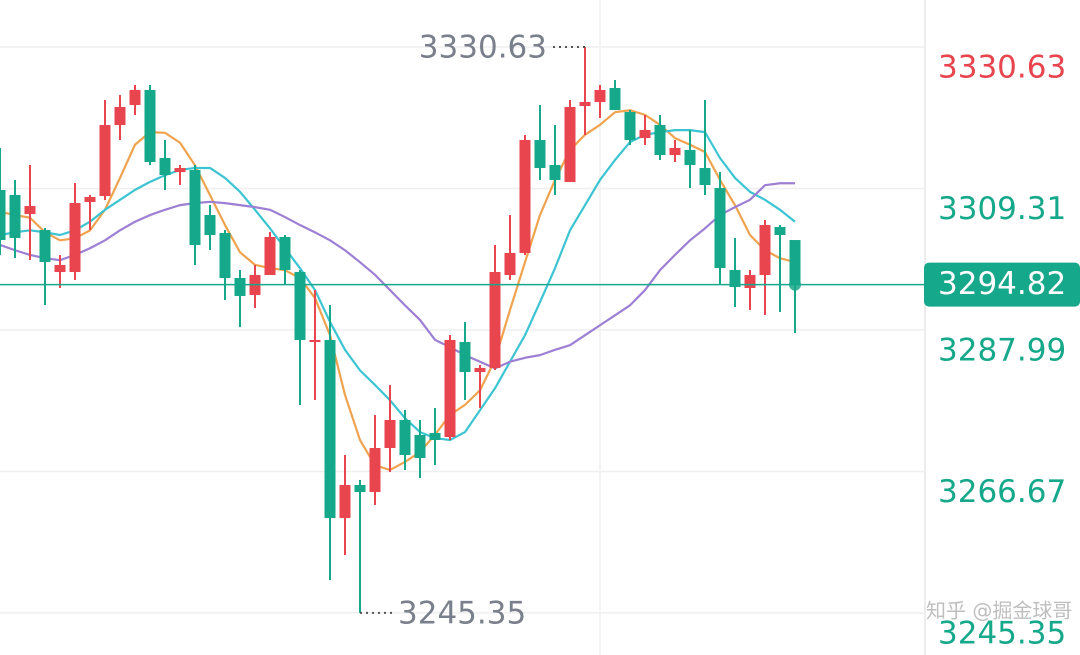  Describe the element at coordinates (1002, 209) in the screenshot. I see `y-tick-label: 3309.31` at that location.